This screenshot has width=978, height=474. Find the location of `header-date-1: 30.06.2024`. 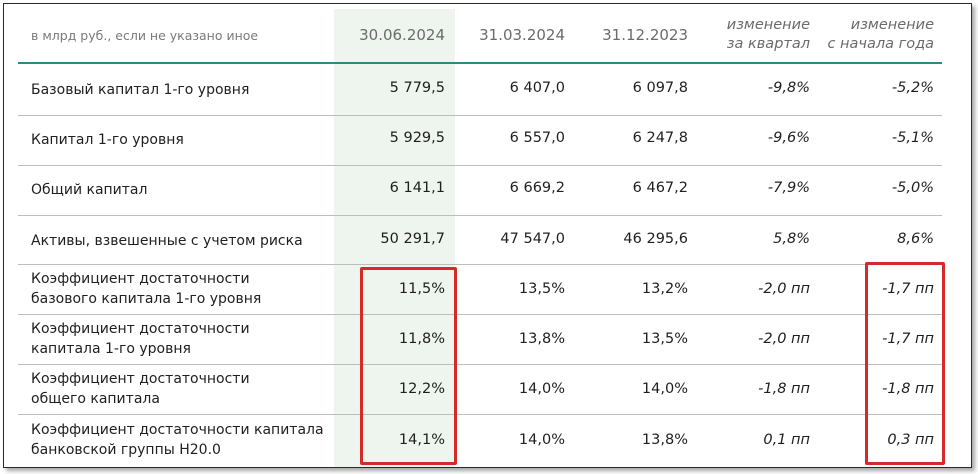

header-date-1: 30.06.2024 is located at coordinates (402, 35).